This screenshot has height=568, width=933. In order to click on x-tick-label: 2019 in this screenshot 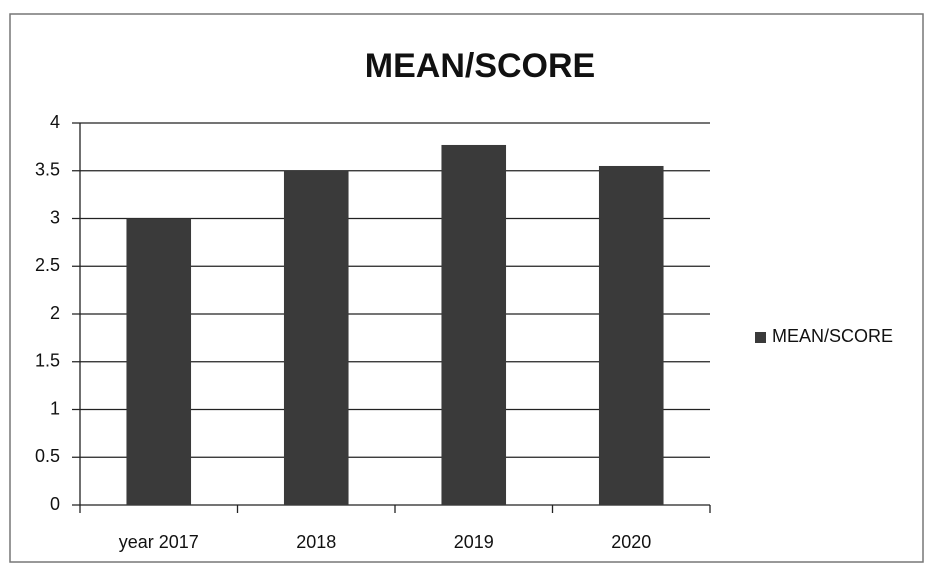, I will do `click(474, 542)`.